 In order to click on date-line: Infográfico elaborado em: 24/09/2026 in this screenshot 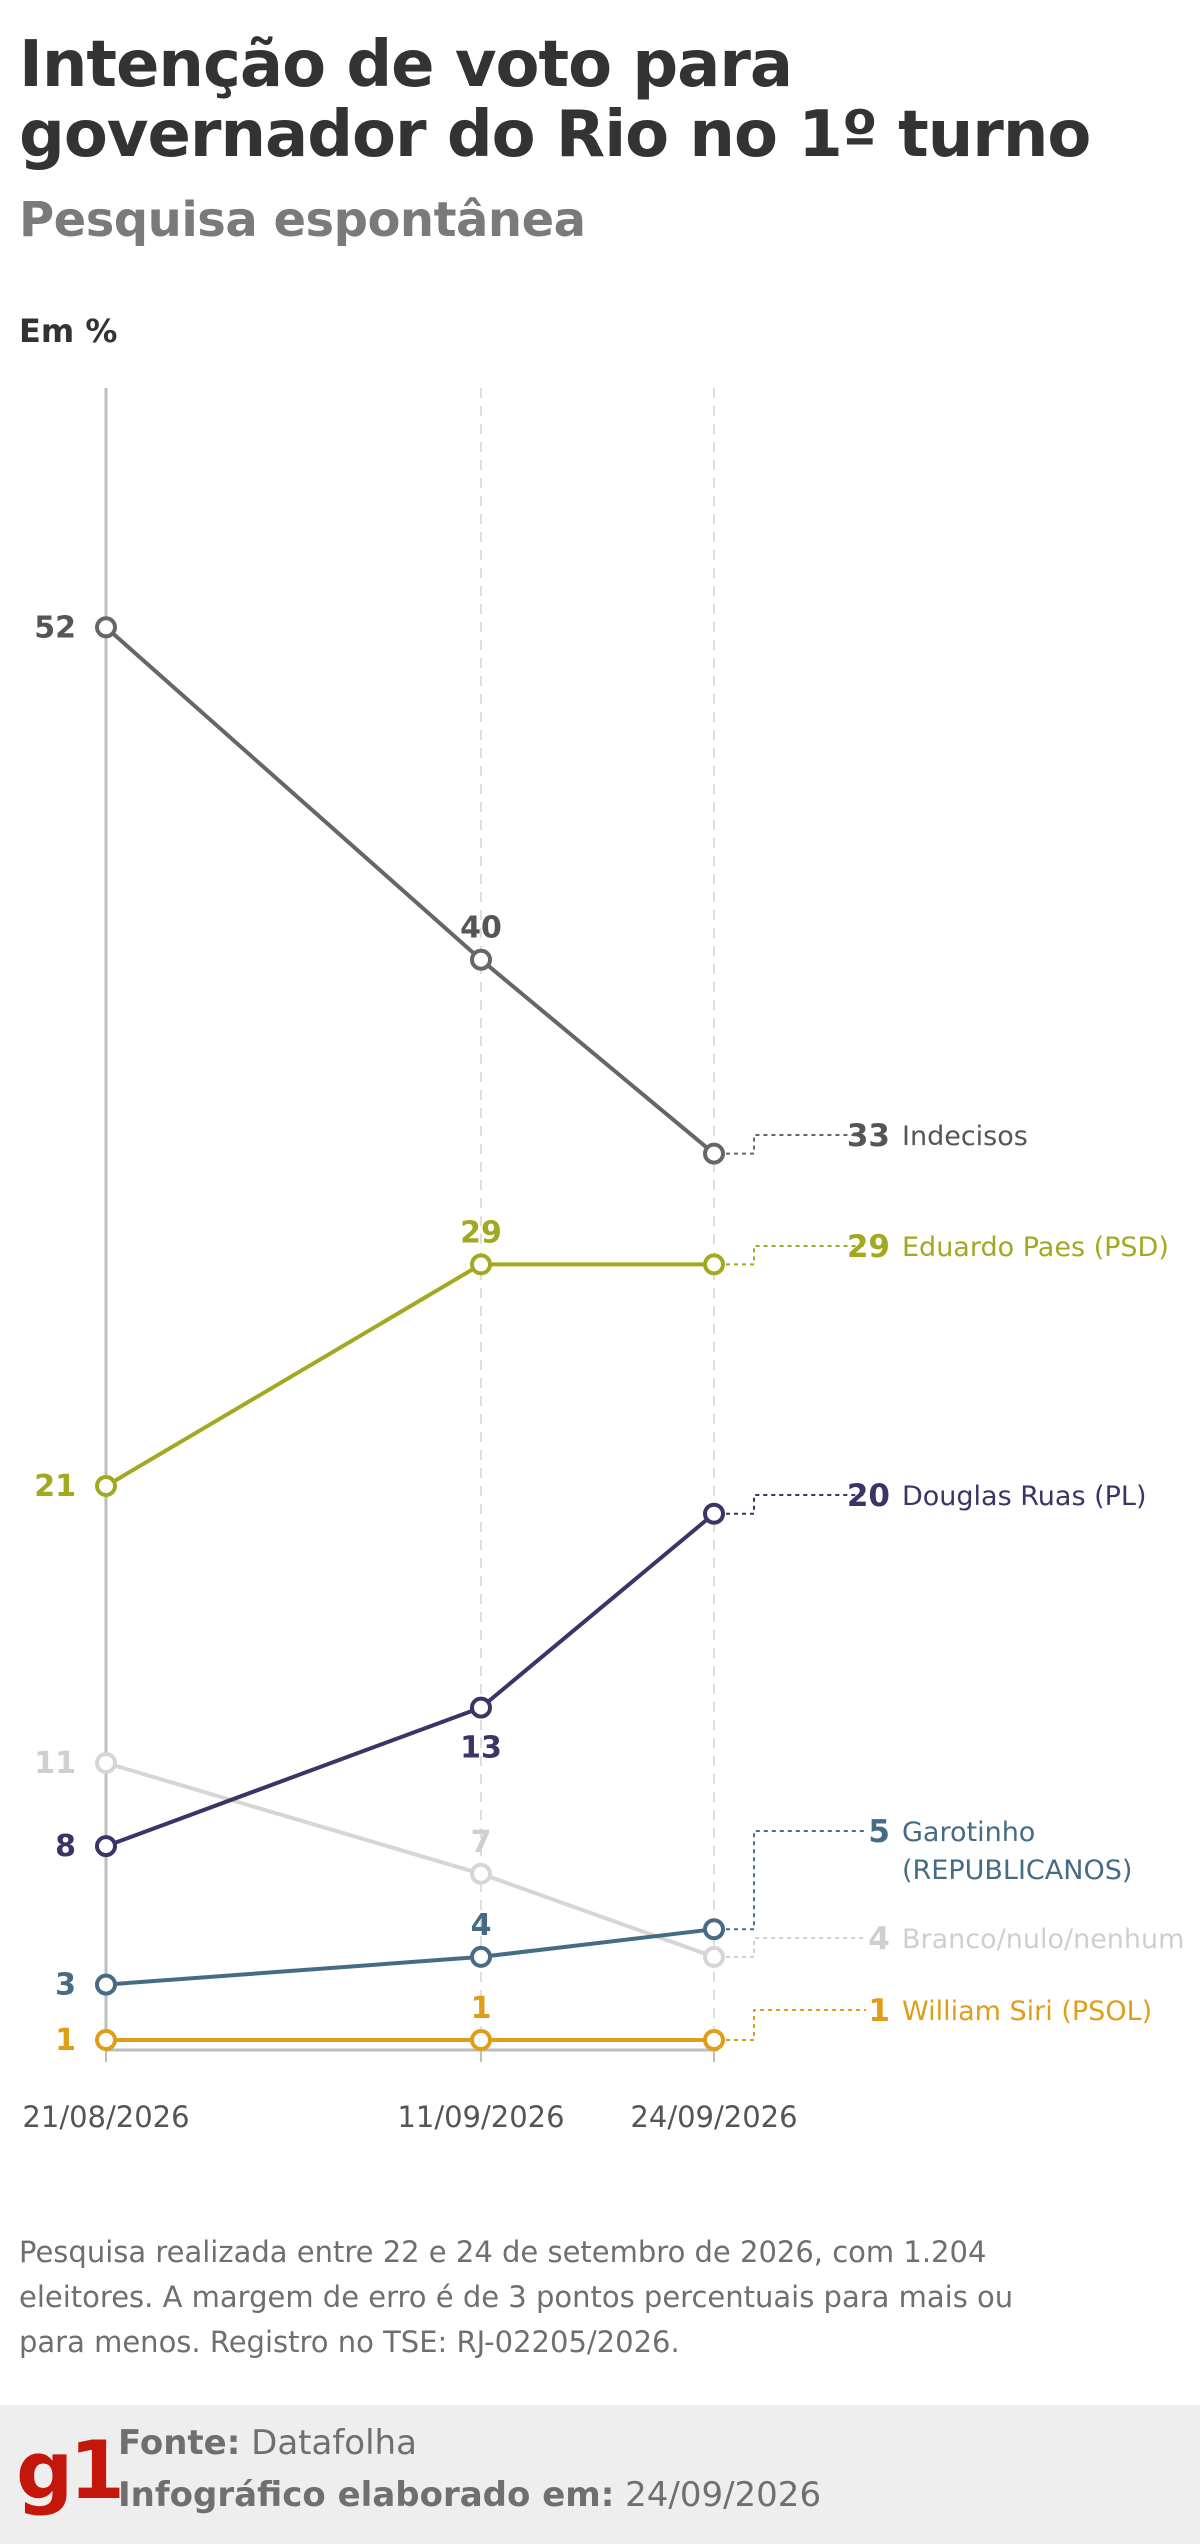, I will do `click(469, 2495)`.